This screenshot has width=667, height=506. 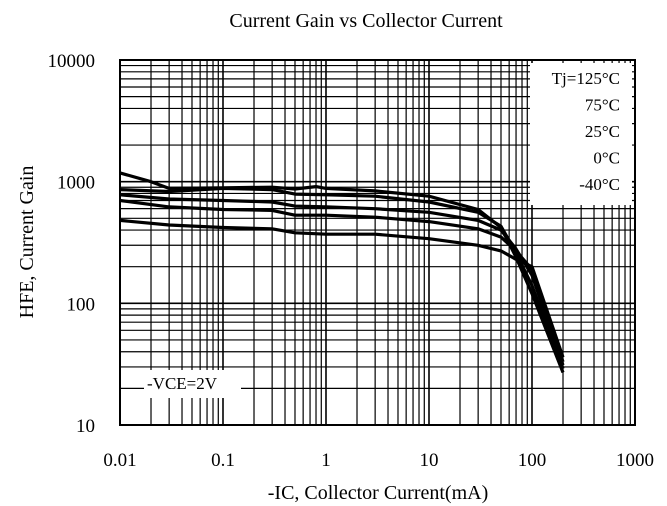 What do you see at coordinates (635, 460) in the screenshot?
I see `x-tick-label: 1000` at bounding box center [635, 460].